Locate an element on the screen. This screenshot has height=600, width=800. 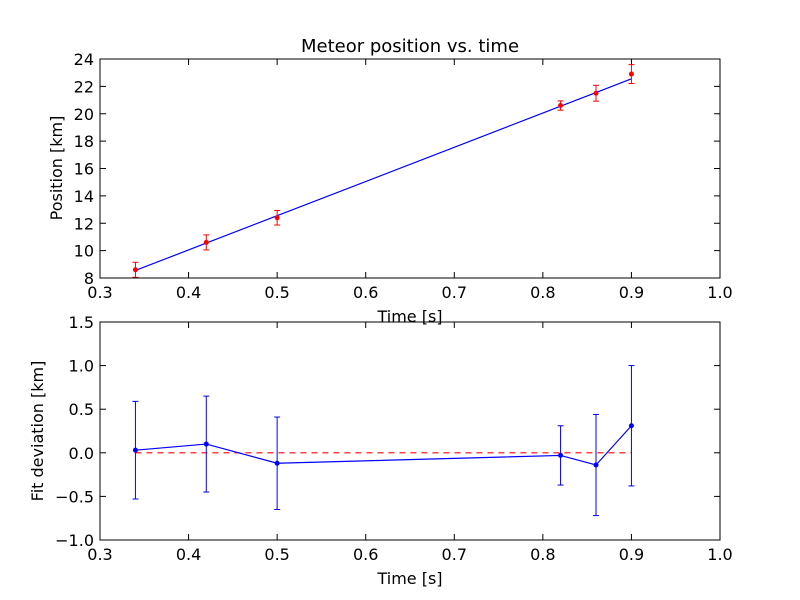
position-y-tick-label: 18 is located at coordinates (84, 141).